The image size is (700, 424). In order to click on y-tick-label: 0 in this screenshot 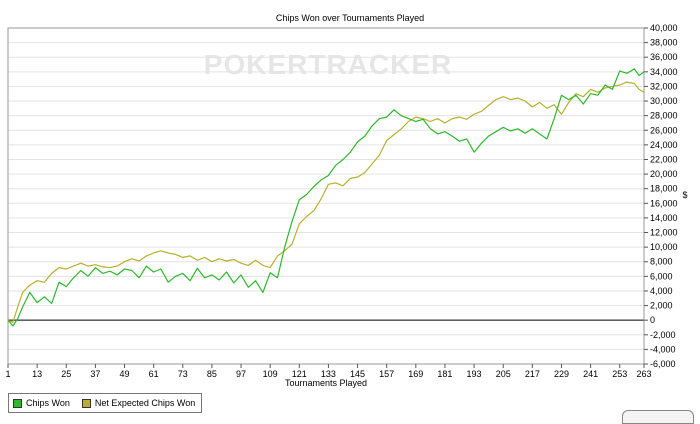, I will do `click(652, 320)`.